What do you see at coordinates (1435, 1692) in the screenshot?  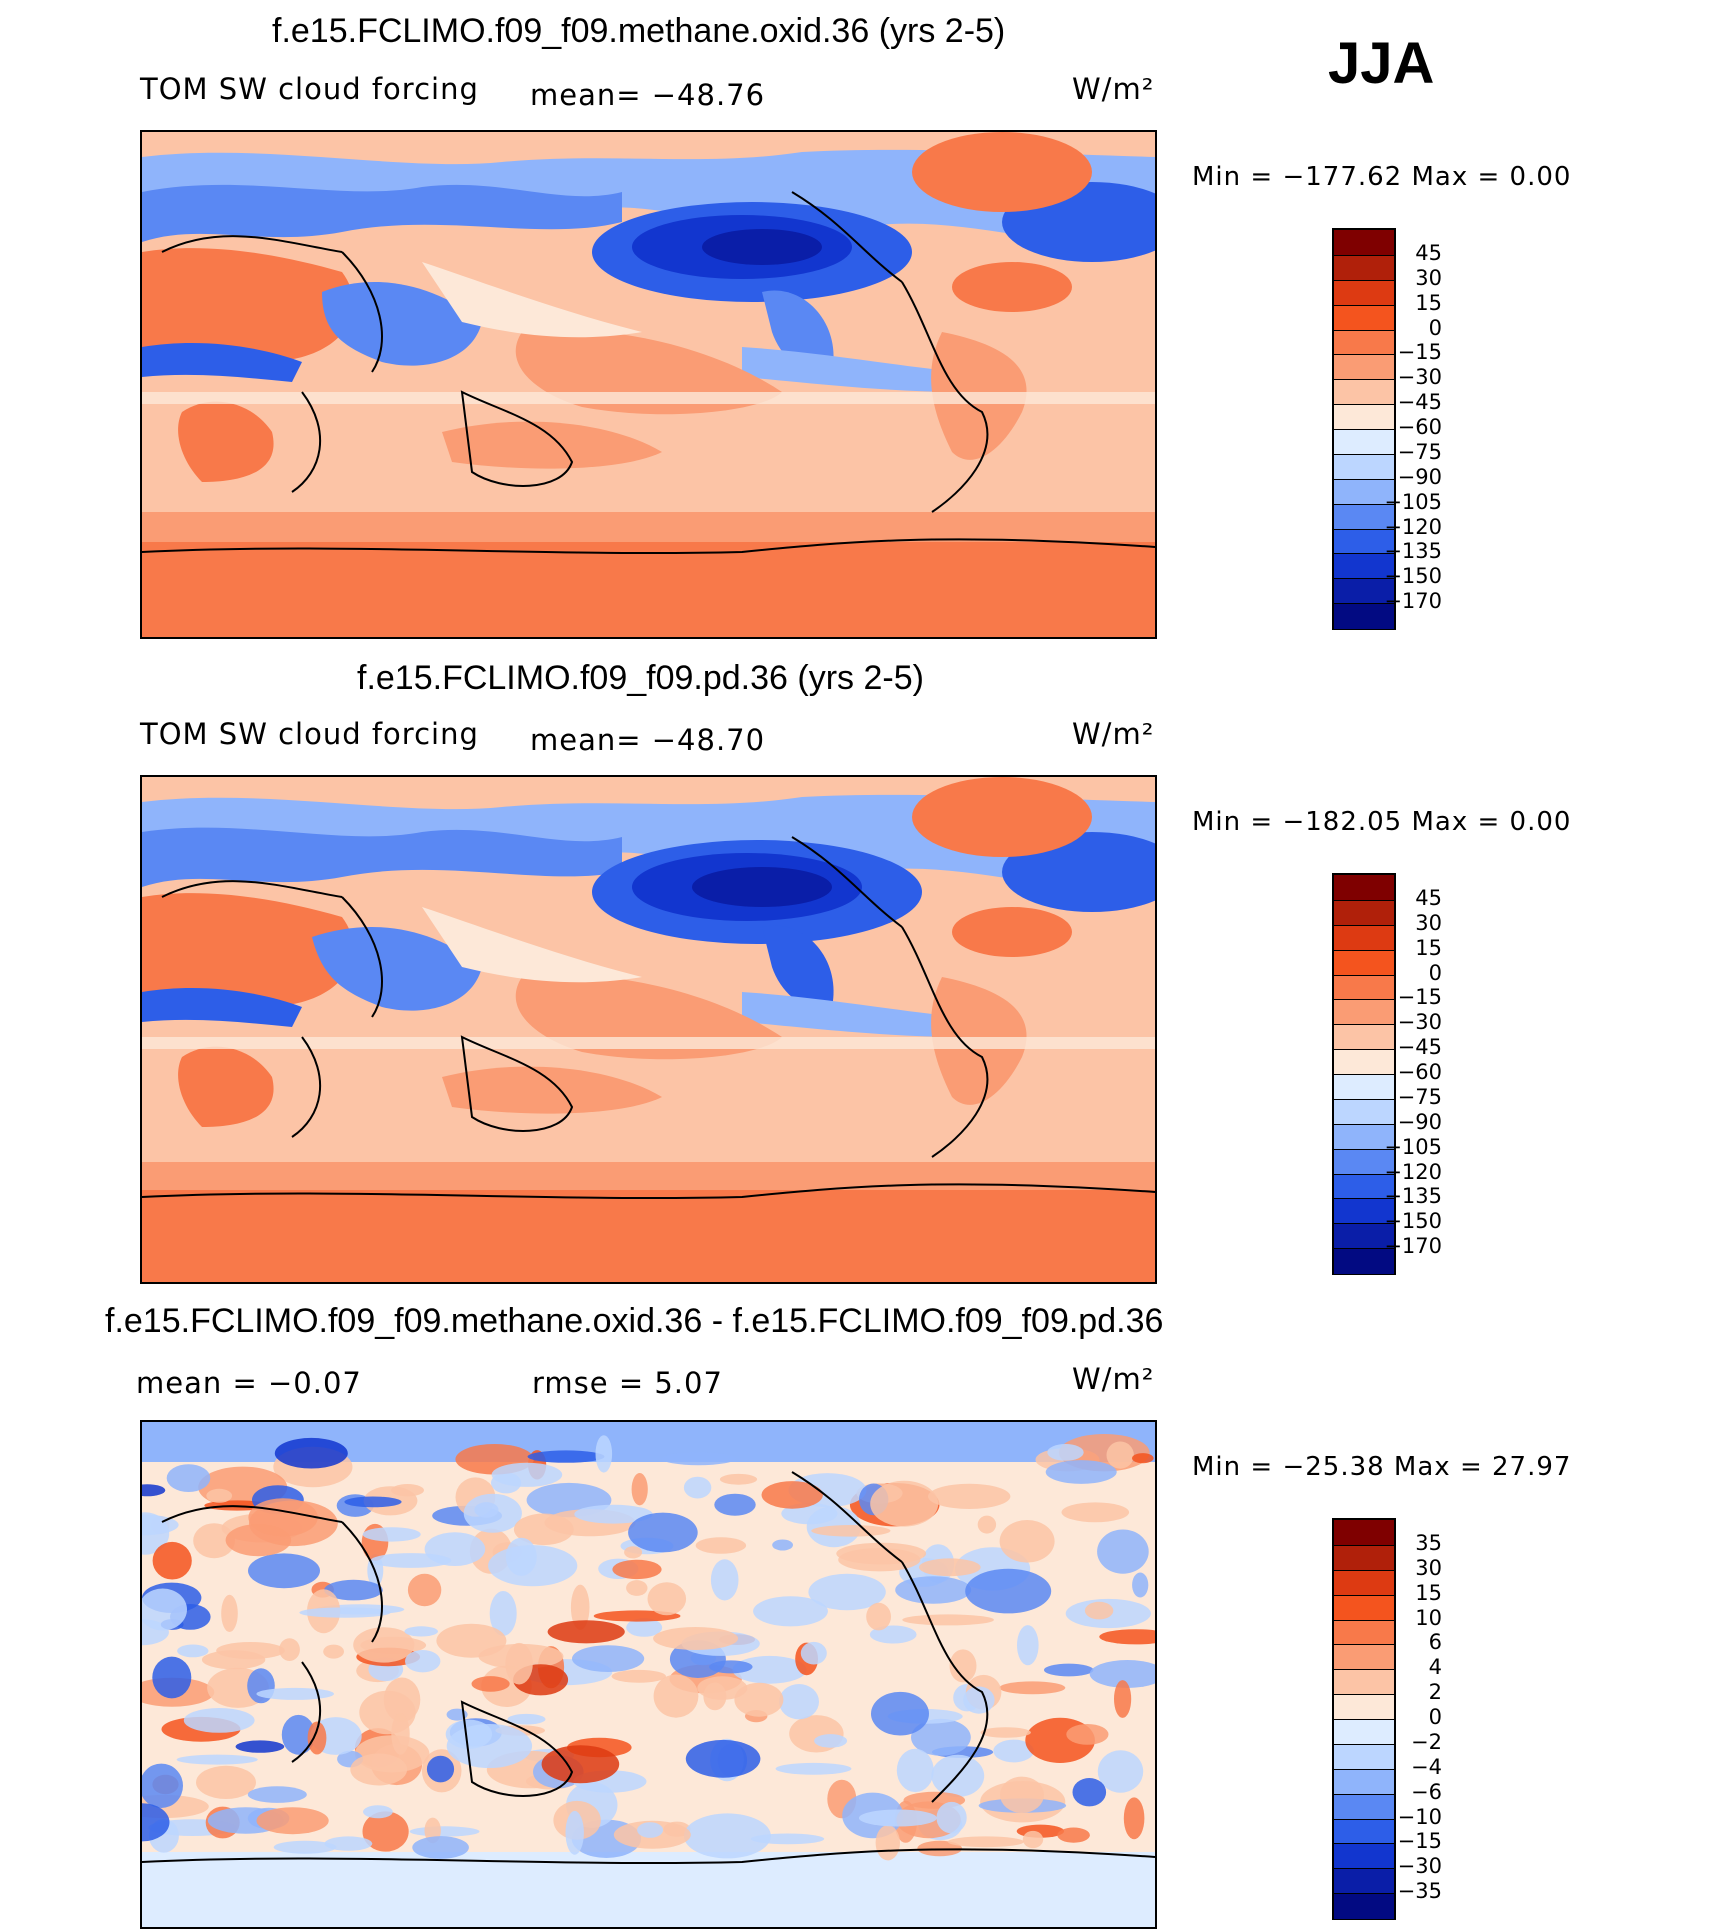 I see `colorbar-label: 2` at bounding box center [1435, 1692].